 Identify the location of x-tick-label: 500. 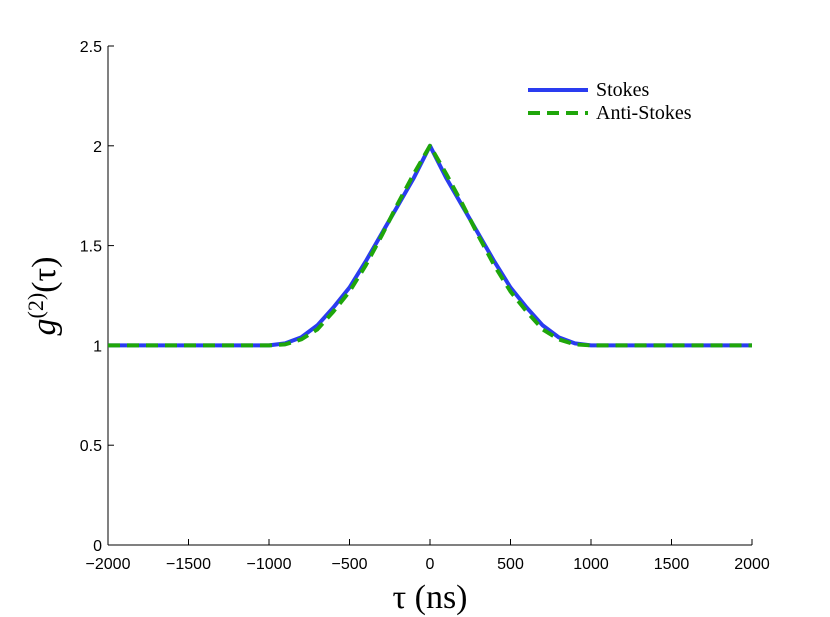
(510, 564).